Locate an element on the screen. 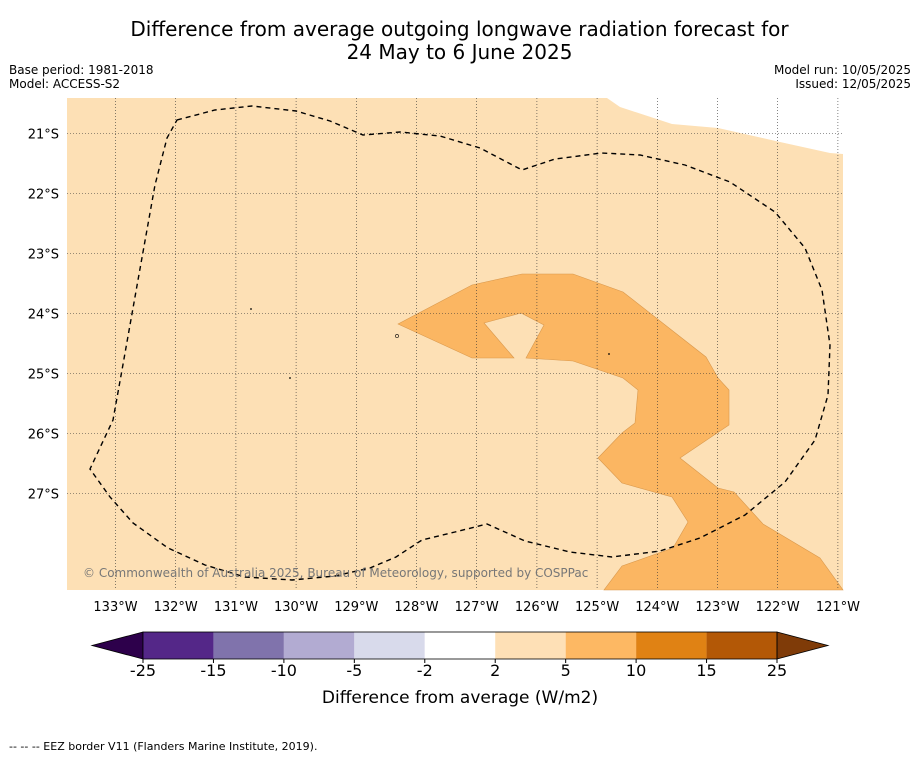  model-run: Model run: 10/05/2025 is located at coordinates (842, 70).